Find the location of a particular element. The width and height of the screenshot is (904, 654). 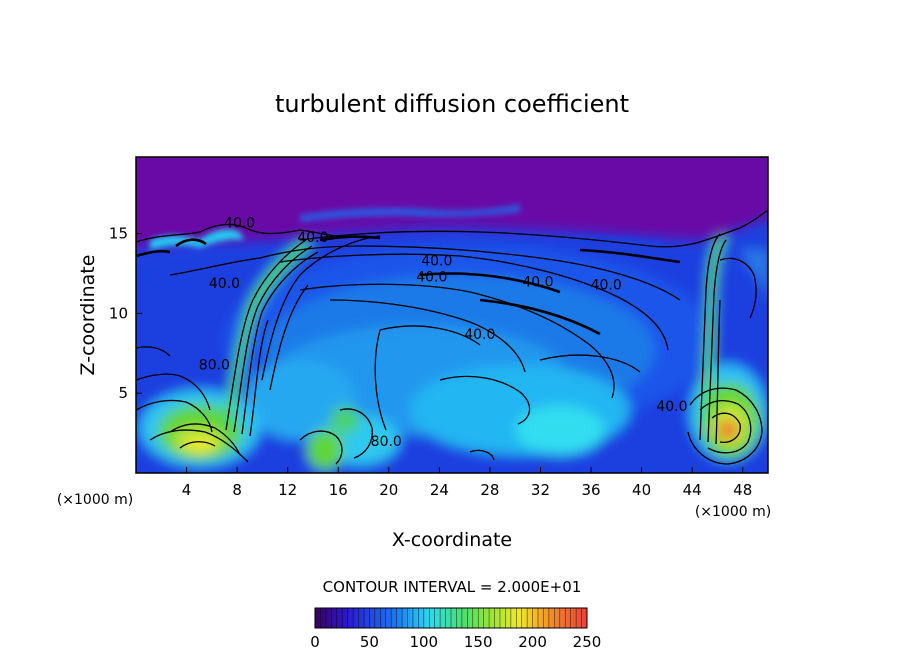

x-tick-label: 48 is located at coordinates (742, 490).